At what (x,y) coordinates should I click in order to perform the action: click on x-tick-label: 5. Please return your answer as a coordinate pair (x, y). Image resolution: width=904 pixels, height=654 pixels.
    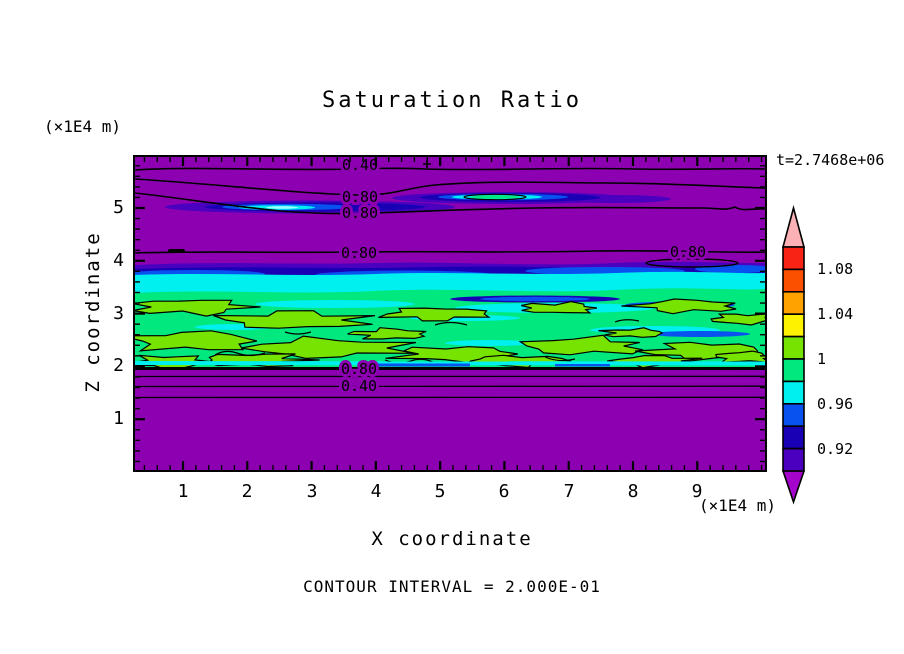
    Looking at the image, I should click on (440, 491).